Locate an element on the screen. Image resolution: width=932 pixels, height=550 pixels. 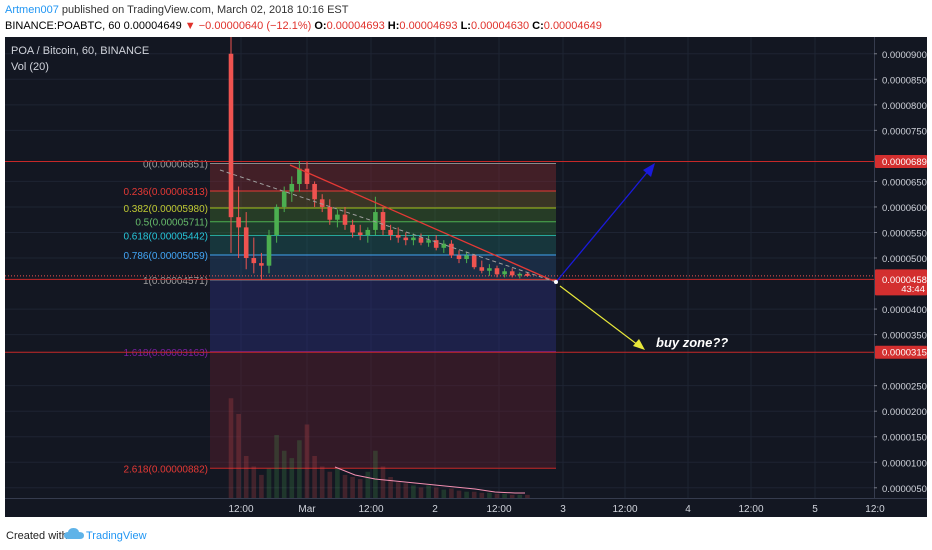
price-label-bg is located at coordinates (901, 352).